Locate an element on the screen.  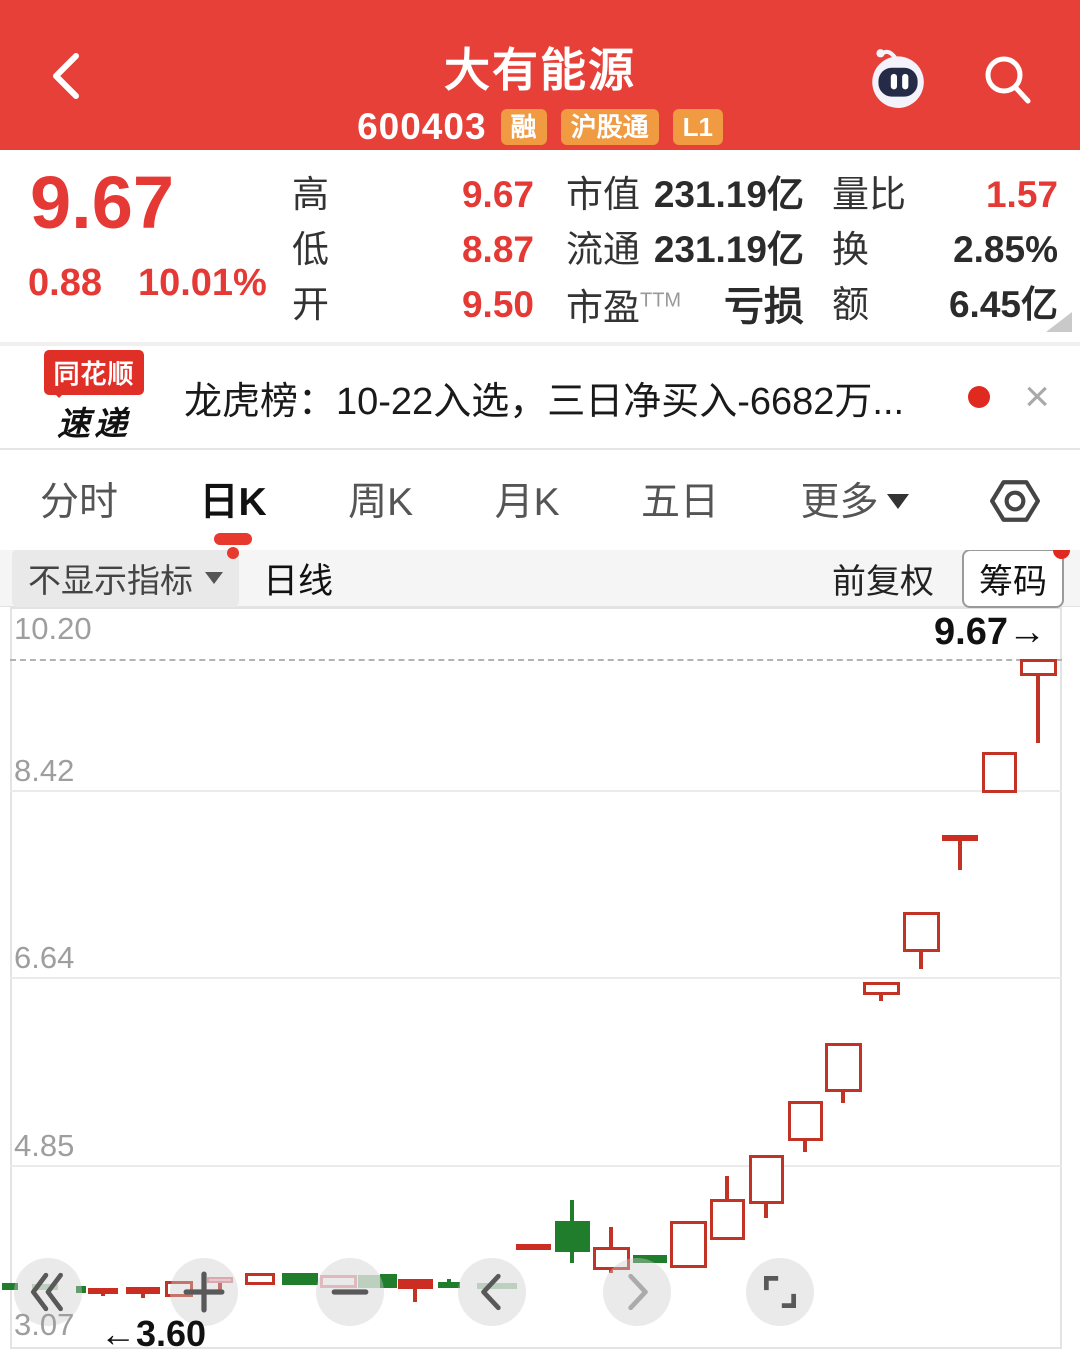
y-axis-label: 4.85 is located at coordinates (44, 1145).